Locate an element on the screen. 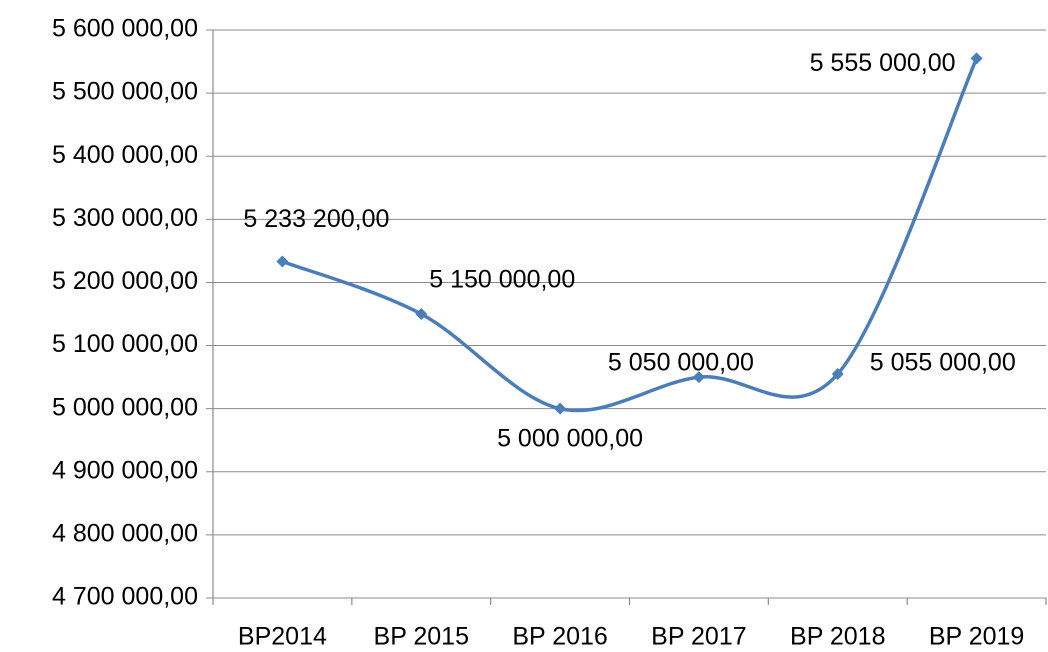 Image resolution: width=1048 pixels, height=652 pixels. x-tick-label: BP 2016 is located at coordinates (559, 637).